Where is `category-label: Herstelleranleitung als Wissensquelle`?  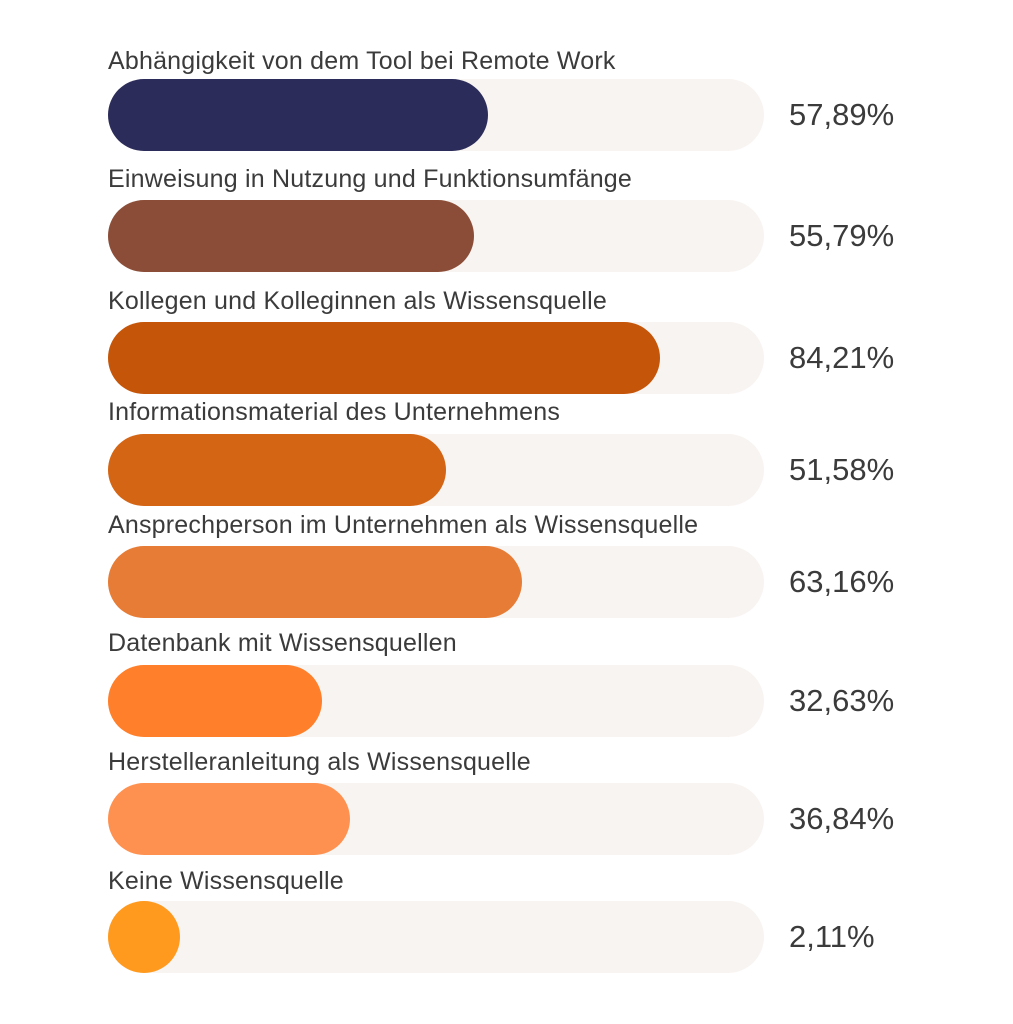
category-label: Herstelleranleitung als Wissensquelle is located at coordinates (319, 762).